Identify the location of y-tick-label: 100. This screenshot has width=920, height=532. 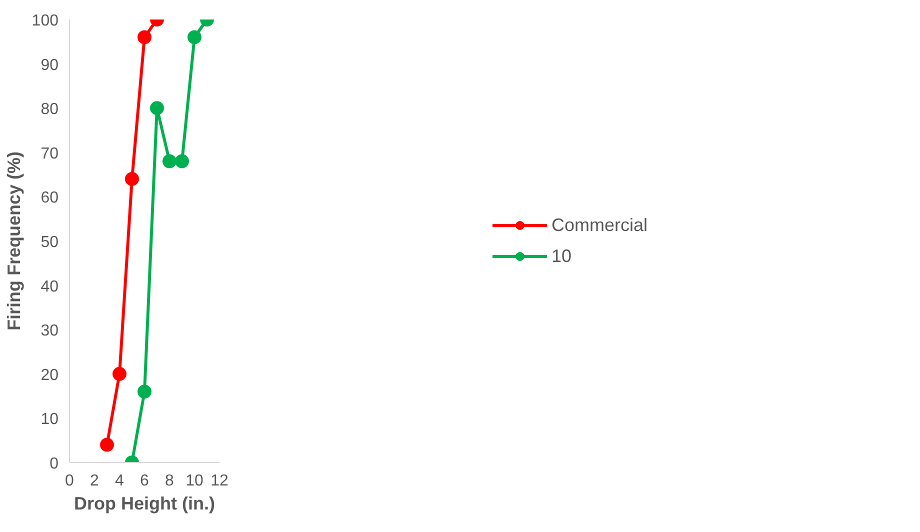
(45, 21).